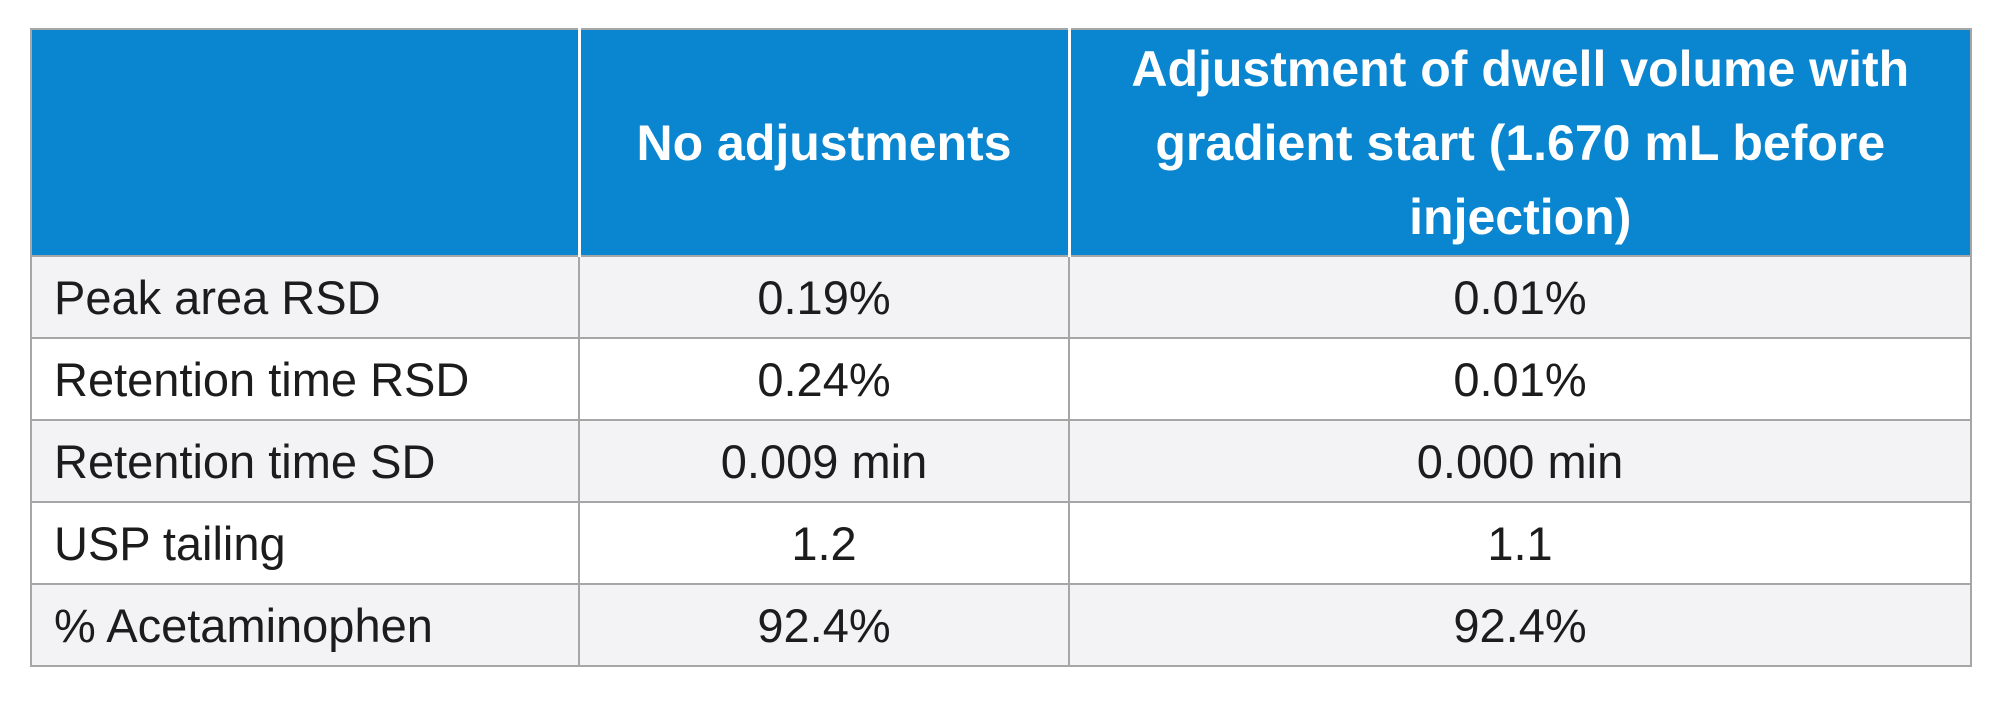 This screenshot has height=714, width=2000. I want to click on cell-no-adjustments: 0.24%, so click(824, 379).